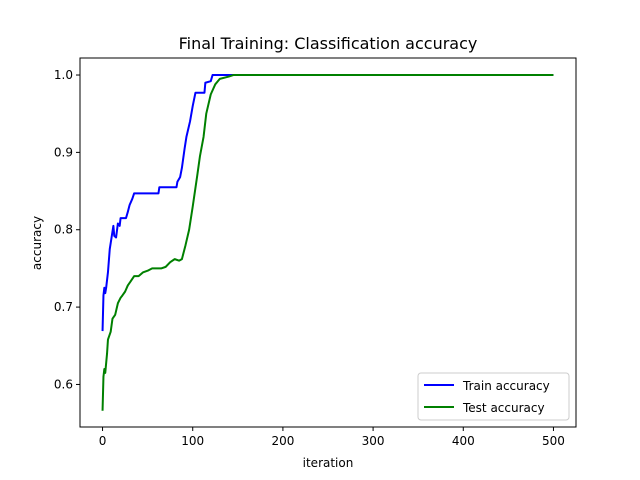 The image size is (640, 480). Describe the element at coordinates (63, 230) in the screenshot. I see `y-tick-label: 0.8` at that location.